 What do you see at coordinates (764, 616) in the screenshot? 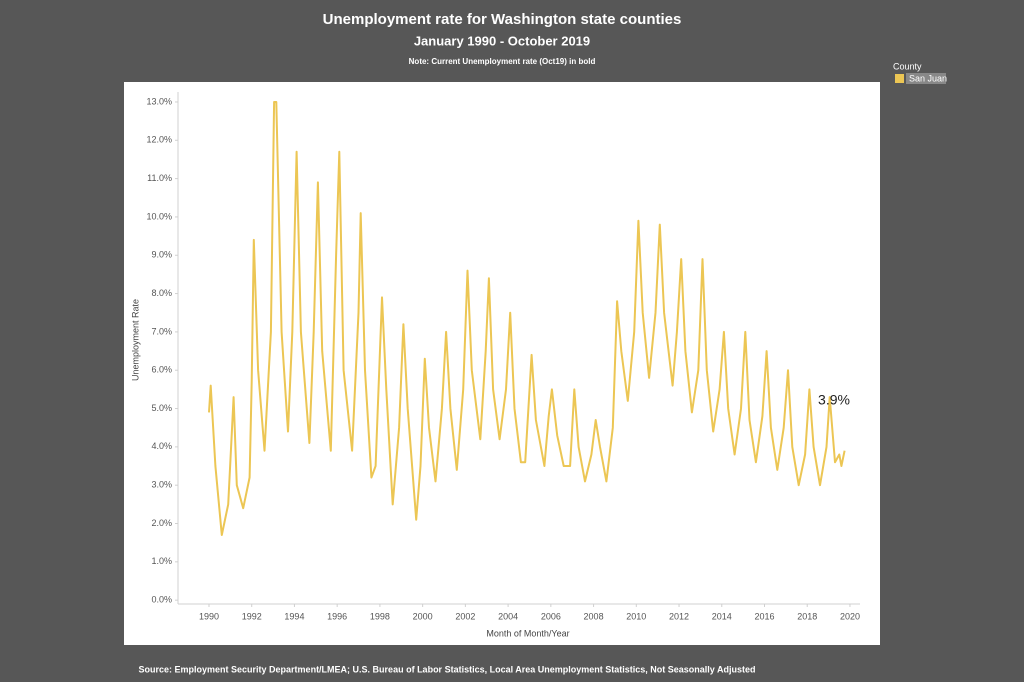
I see `x-tick-label: 2016` at bounding box center [764, 616].